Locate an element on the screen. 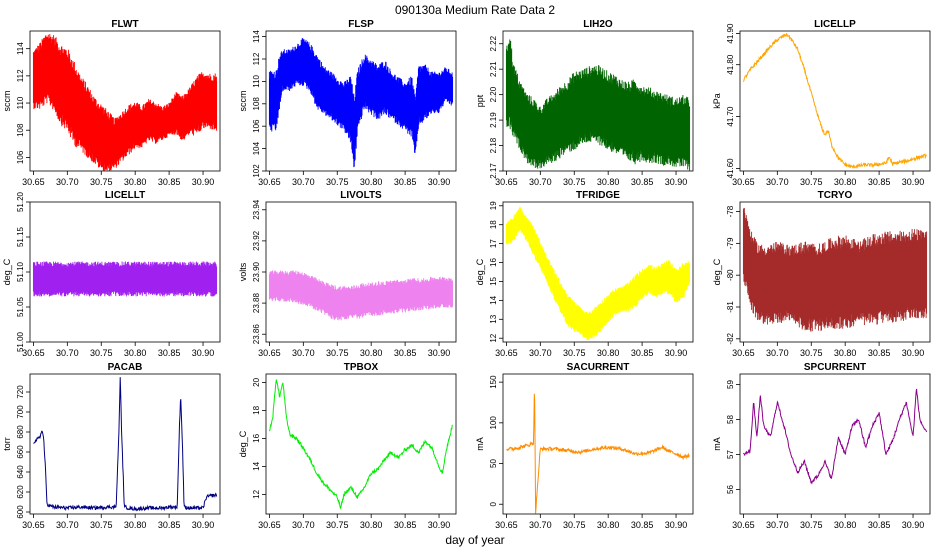  y-tick-label: 16 is located at coordinates (256, 437).